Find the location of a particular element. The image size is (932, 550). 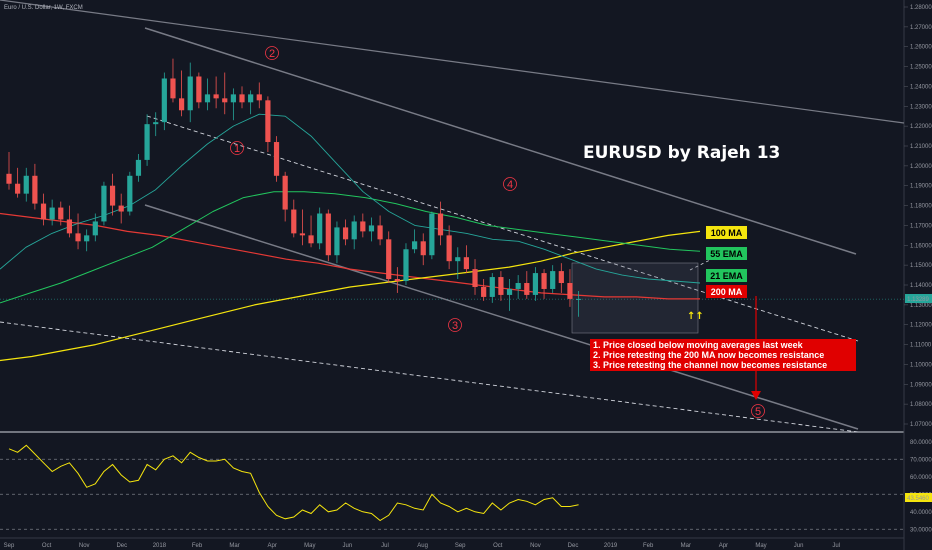

time-tick-label: Mar is located at coordinates (234, 546).